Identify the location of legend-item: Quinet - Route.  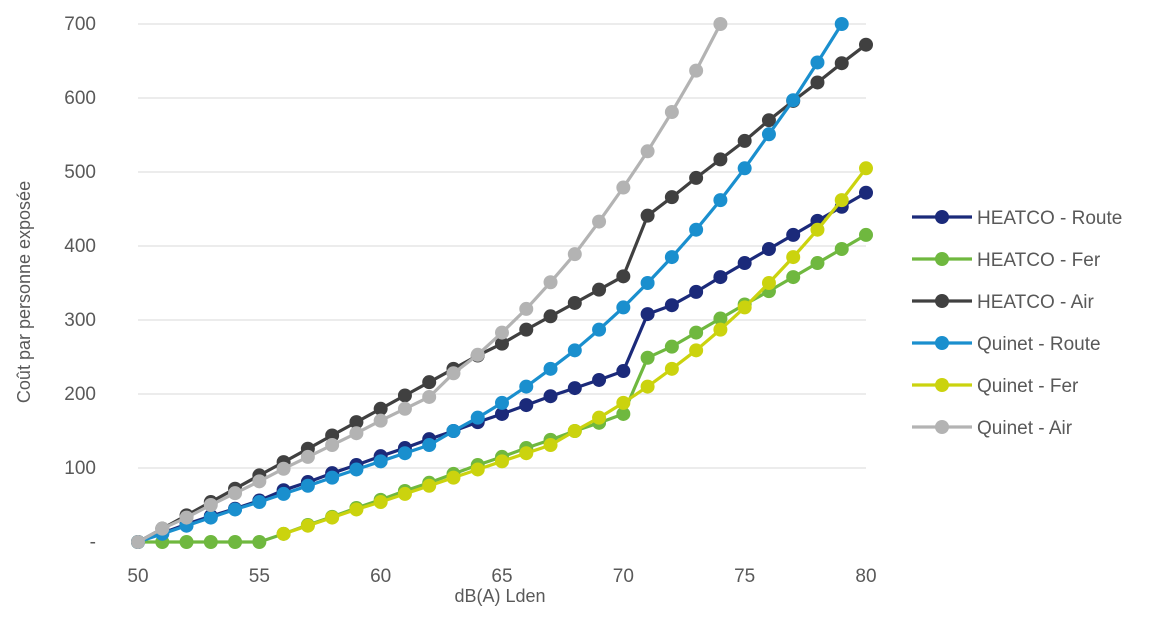
(1006, 344).